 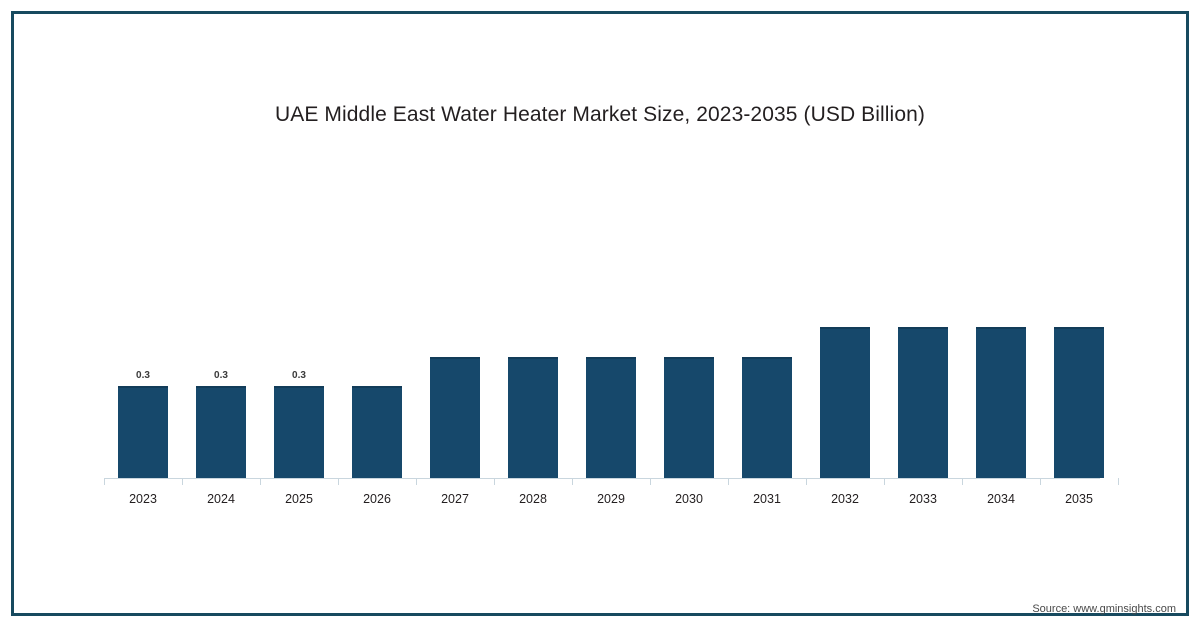 I want to click on x-axis-ticks, so click(x=611, y=481).